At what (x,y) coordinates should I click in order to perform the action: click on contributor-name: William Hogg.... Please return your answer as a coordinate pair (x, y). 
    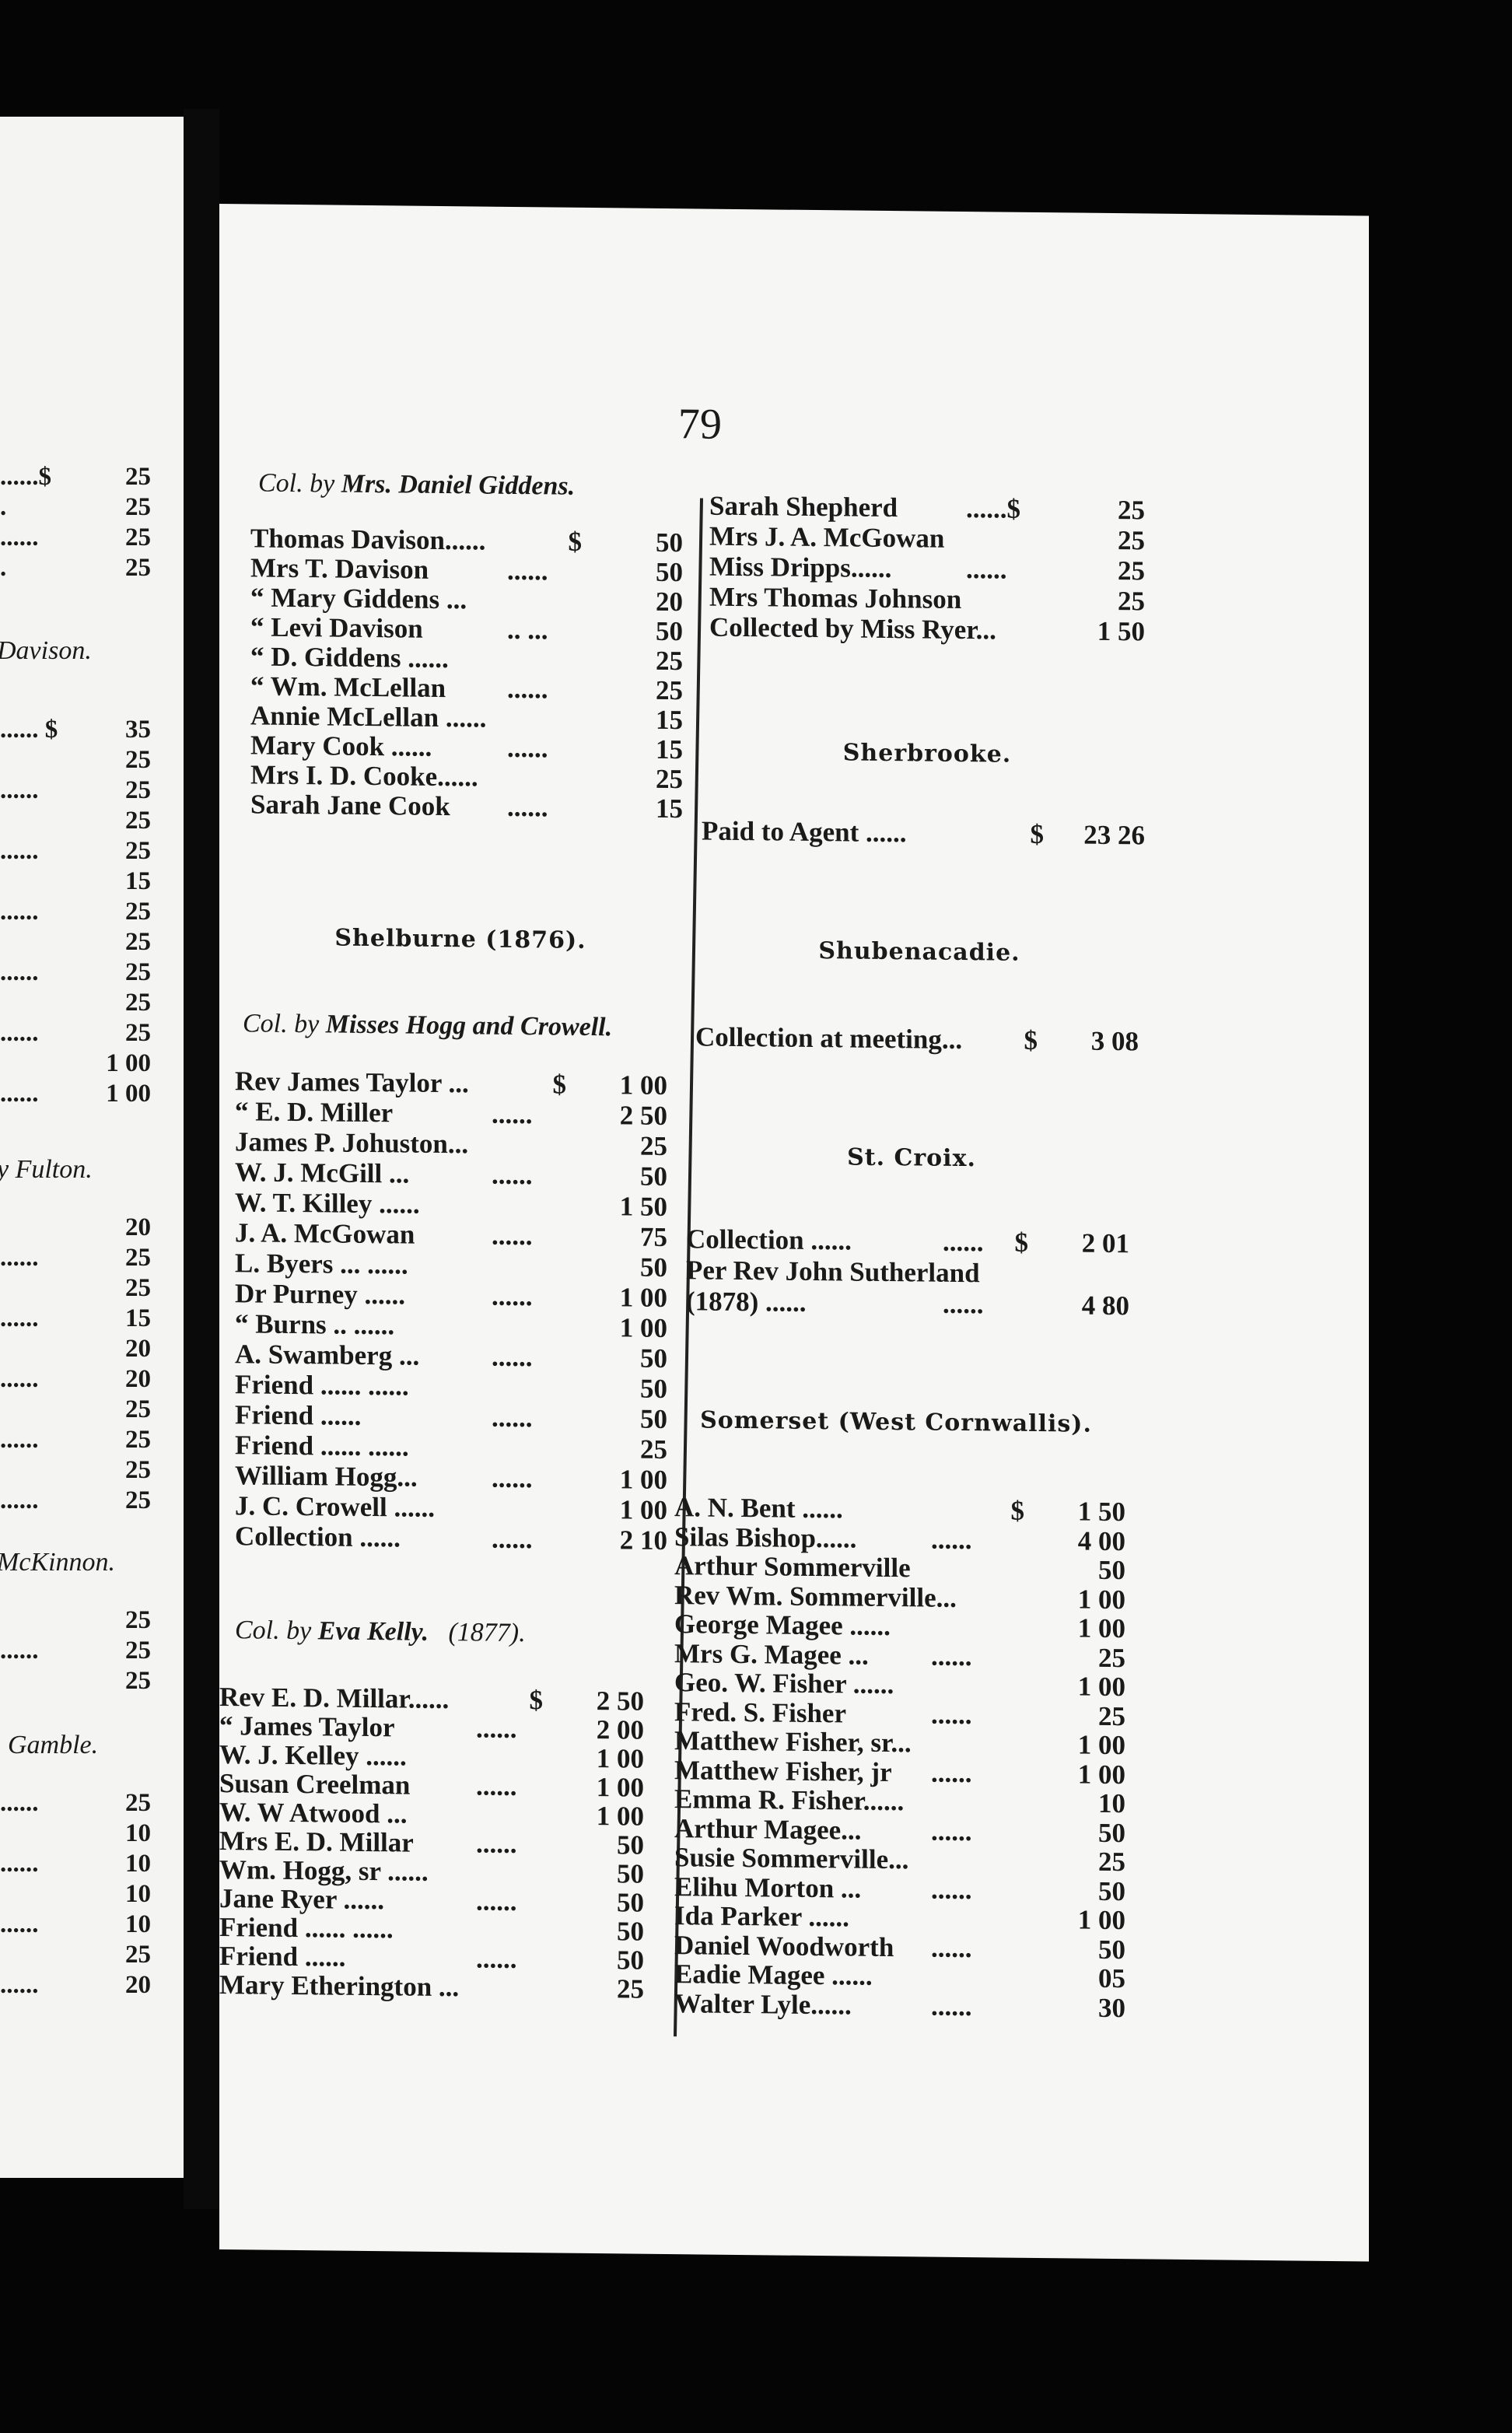
    Looking at the image, I should click on (327, 1476).